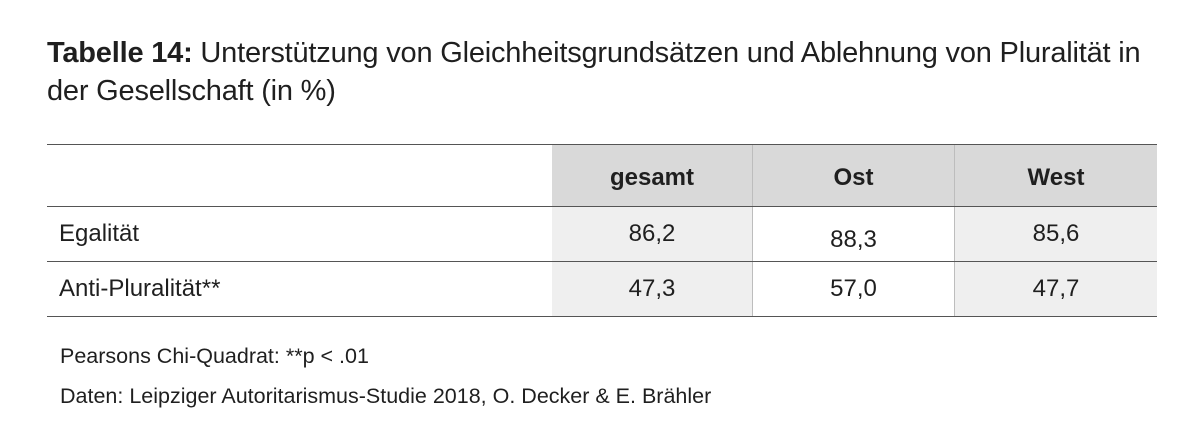 The image size is (1200, 433). Describe the element at coordinates (299, 175) in the screenshot. I see `header-corner-cell` at that location.